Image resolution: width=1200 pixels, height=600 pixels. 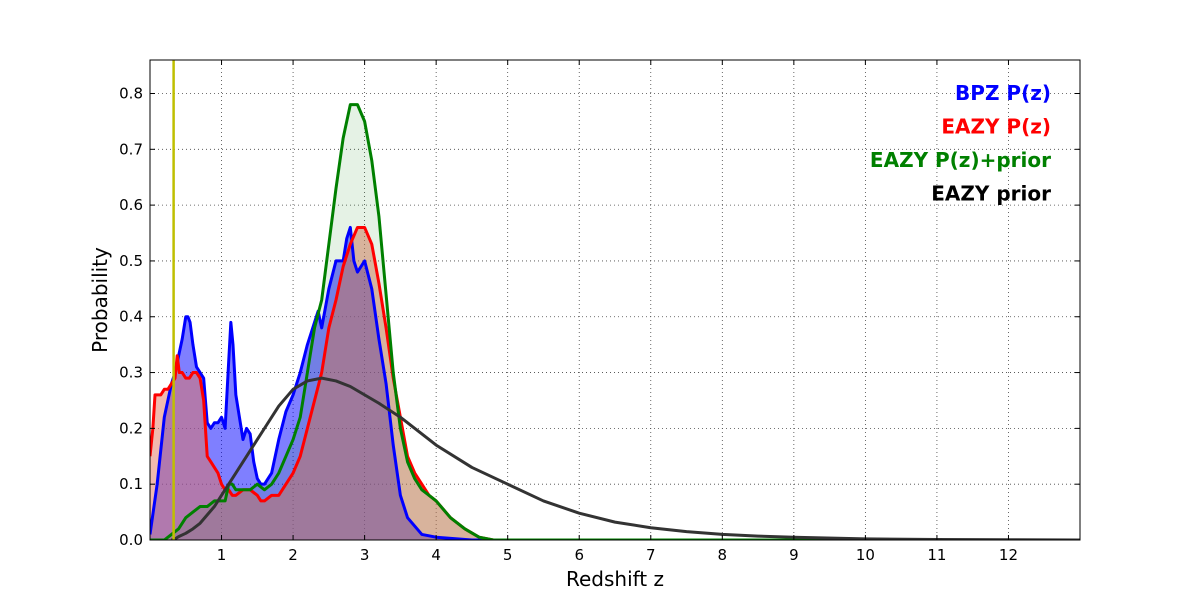 What do you see at coordinates (991, 194) in the screenshot?
I see `legend-entry: EAZY prior` at bounding box center [991, 194].